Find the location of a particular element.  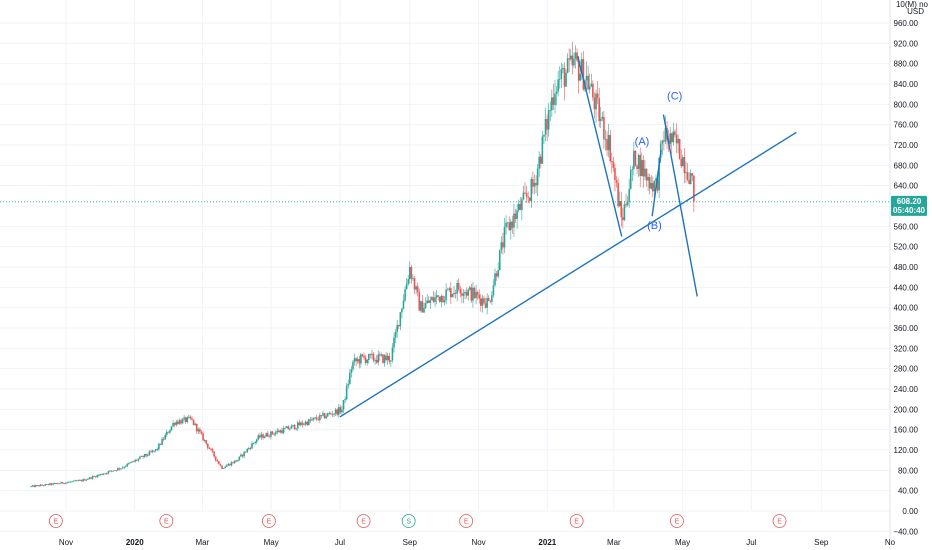

y-tick-label: 800.00 is located at coordinates (906, 104).